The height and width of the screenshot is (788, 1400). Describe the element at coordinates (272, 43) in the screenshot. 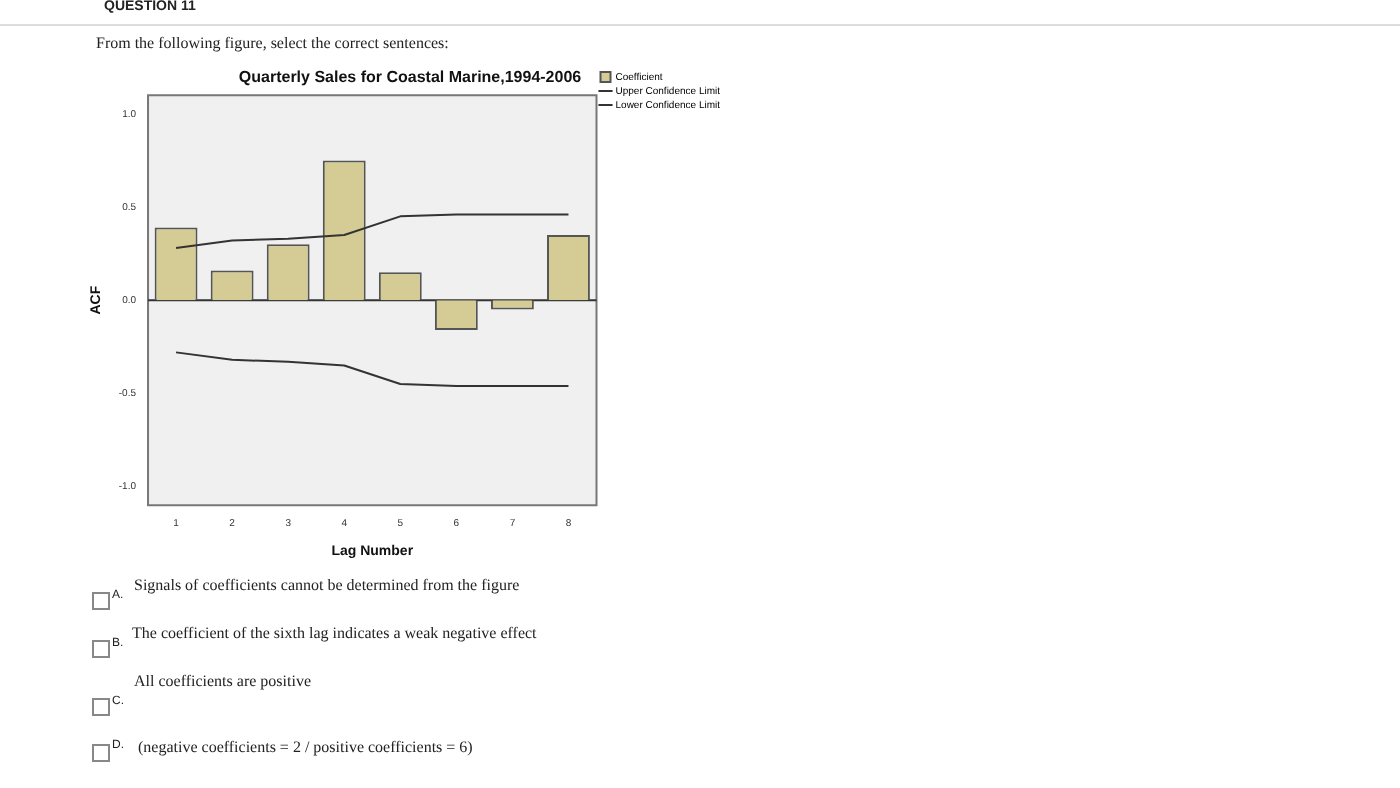

I see `text: From the following figure, select the correct sentences:` at that location.